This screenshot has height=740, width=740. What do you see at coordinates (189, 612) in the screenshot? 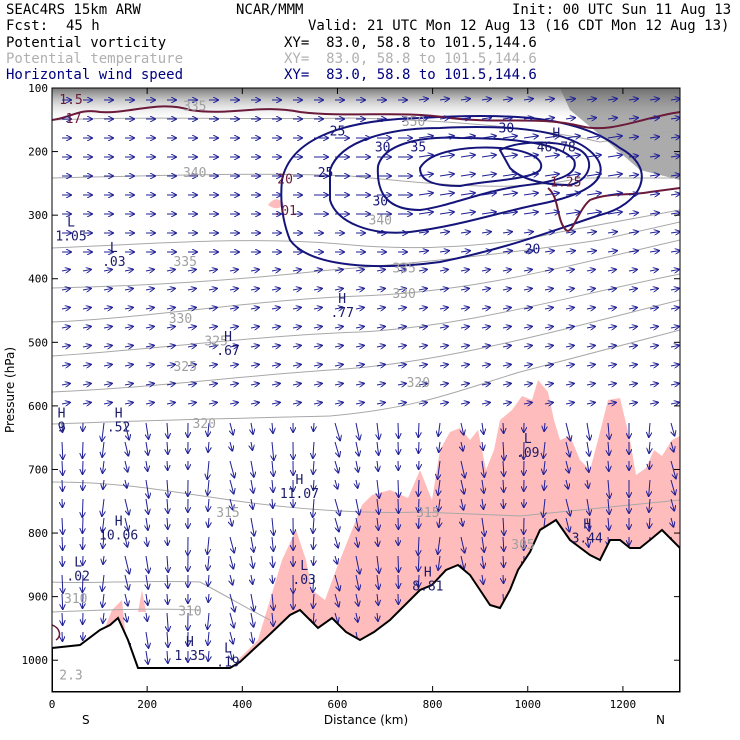
I see `theta-contour-label: 310` at bounding box center [189, 612].